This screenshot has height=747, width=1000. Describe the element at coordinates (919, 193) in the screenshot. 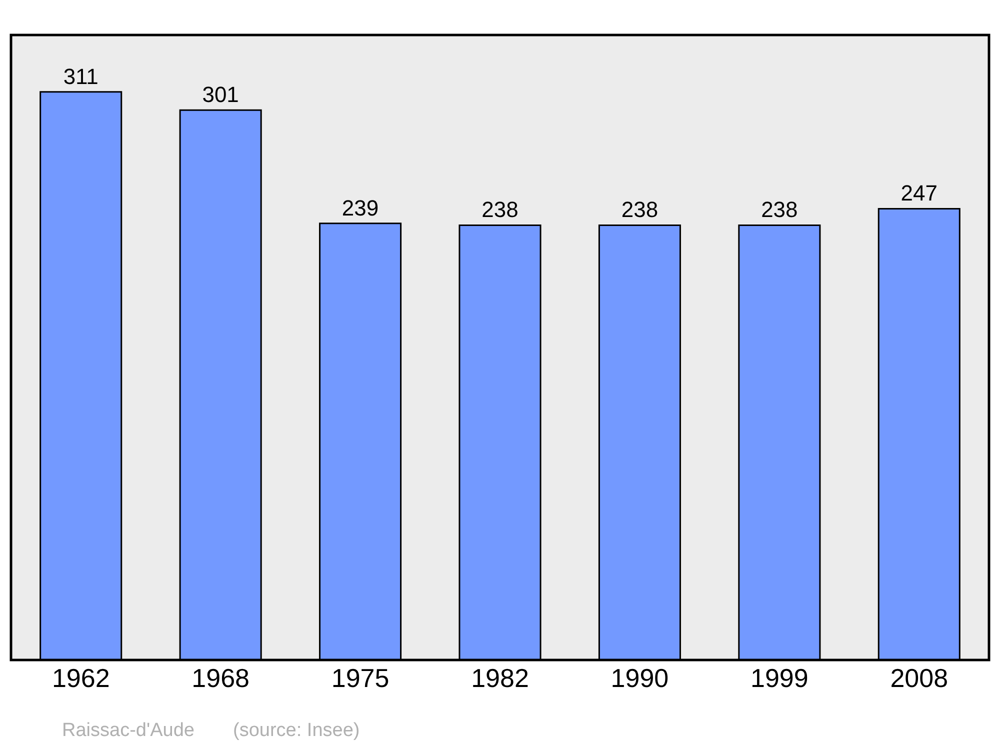

I see `data-label: 247` at that location.